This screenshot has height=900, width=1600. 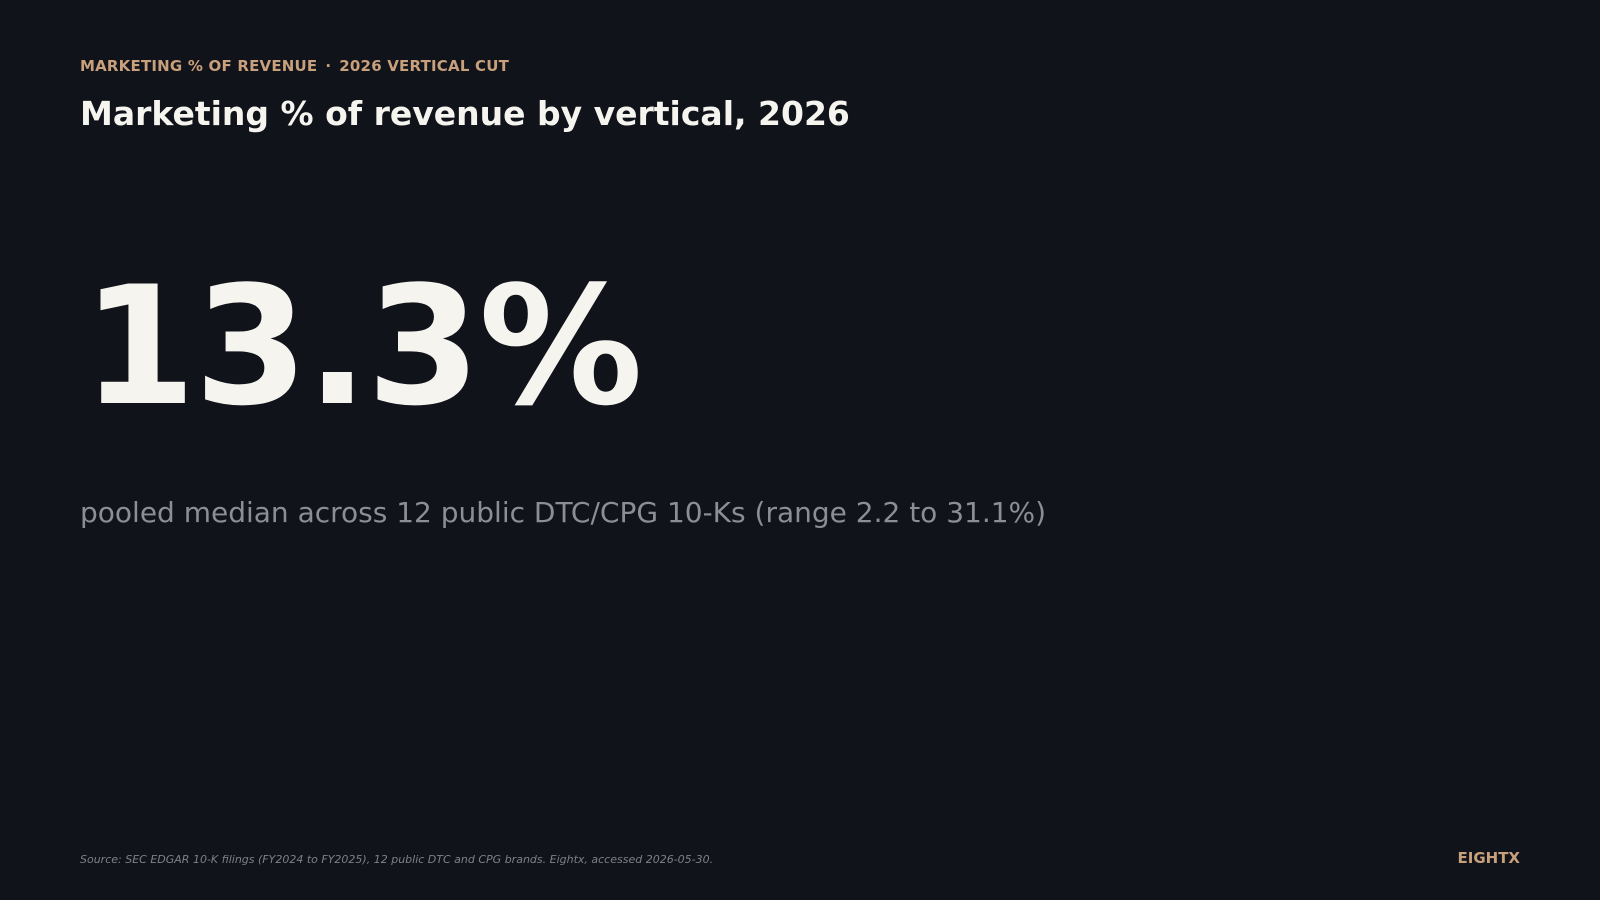 I want to click on eyebrow-right: 2026 VERTICAL CUT, so click(x=424, y=66).